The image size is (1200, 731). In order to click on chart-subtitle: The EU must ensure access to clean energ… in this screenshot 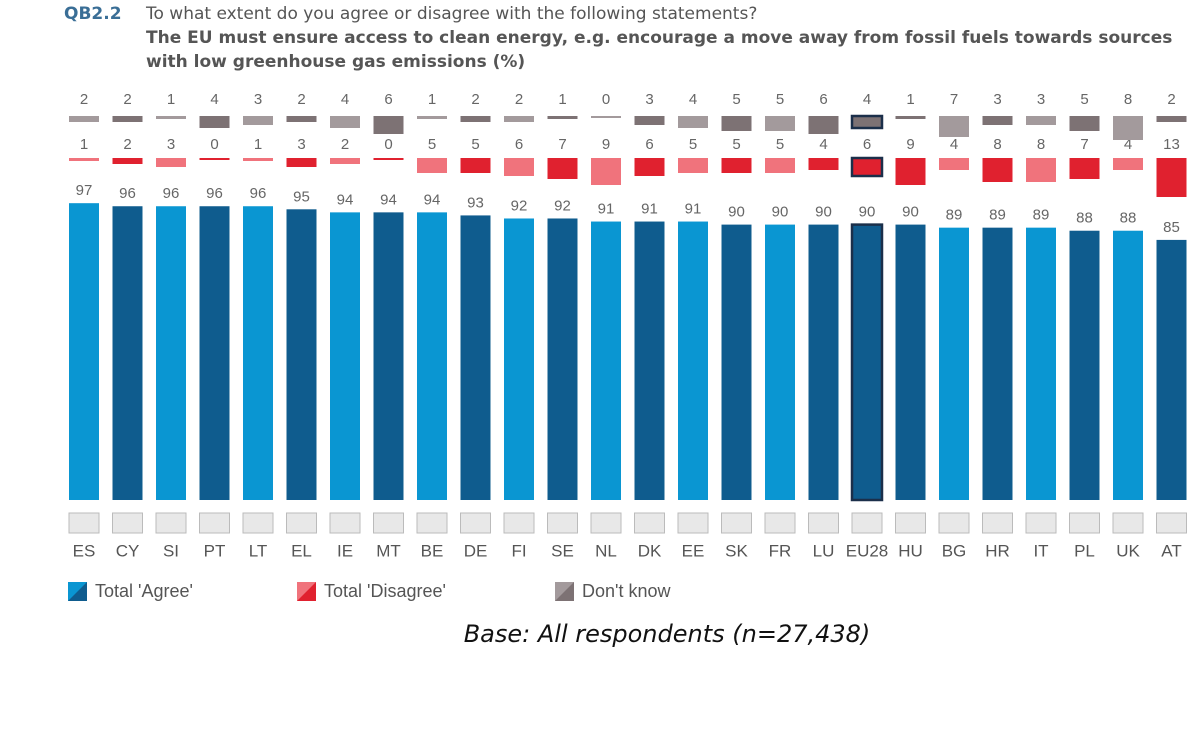, I will do `click(659, 50)`.